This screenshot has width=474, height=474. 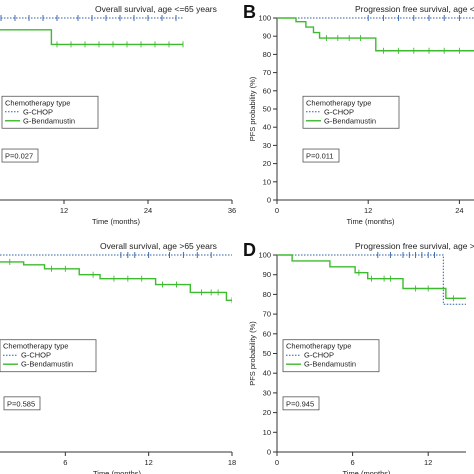 I want to click on chart-title: Overall survival, age >65 years, so click(x=158, y=246).